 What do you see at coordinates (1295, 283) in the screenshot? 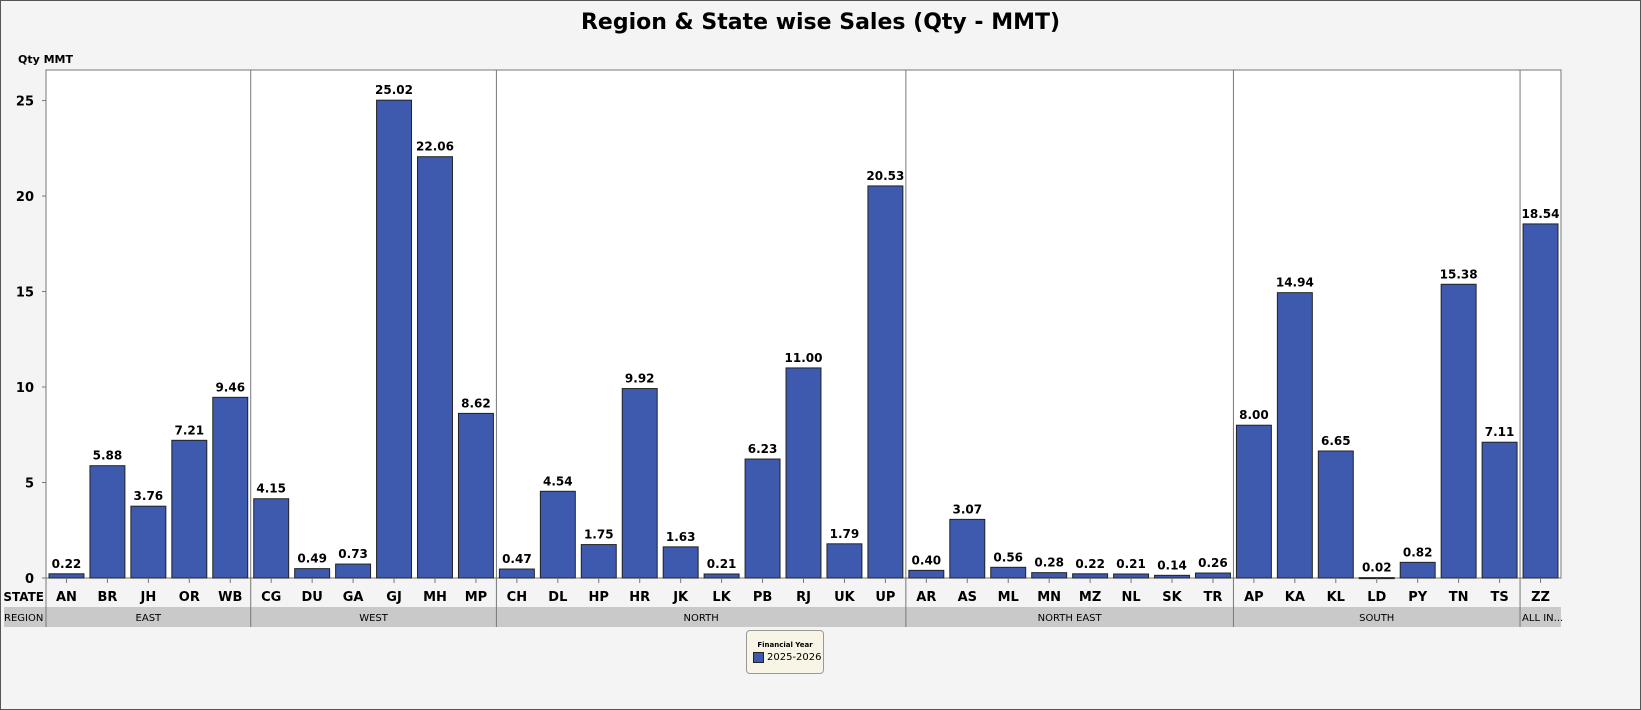
I see `data-label-KA: 14.94` at bounding box center [1295, 283].